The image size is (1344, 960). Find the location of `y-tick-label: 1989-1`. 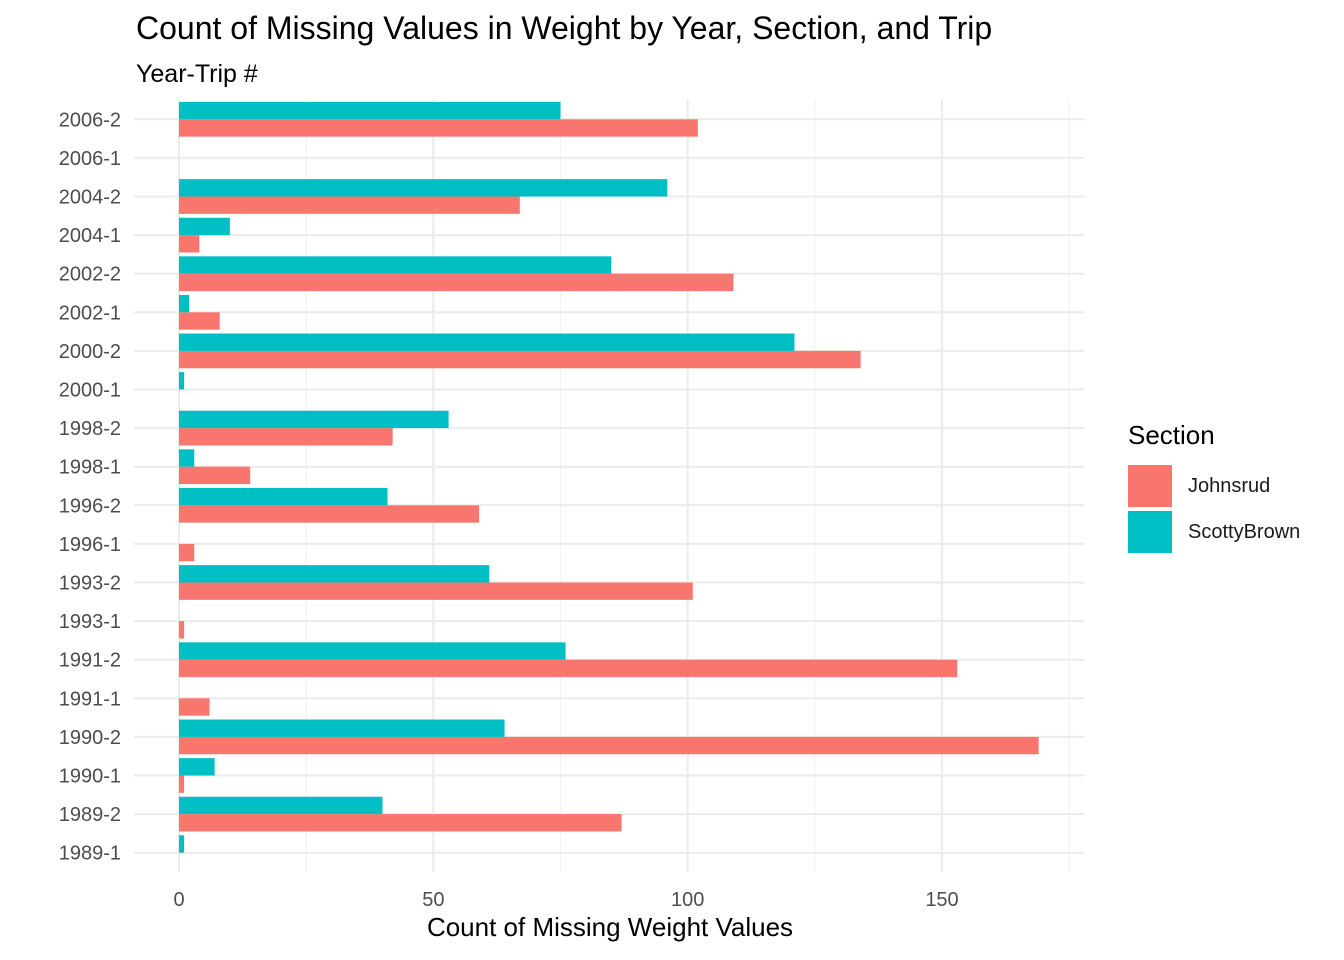

y-tick-label: 1989-1 is located at coordinates (90, 854).